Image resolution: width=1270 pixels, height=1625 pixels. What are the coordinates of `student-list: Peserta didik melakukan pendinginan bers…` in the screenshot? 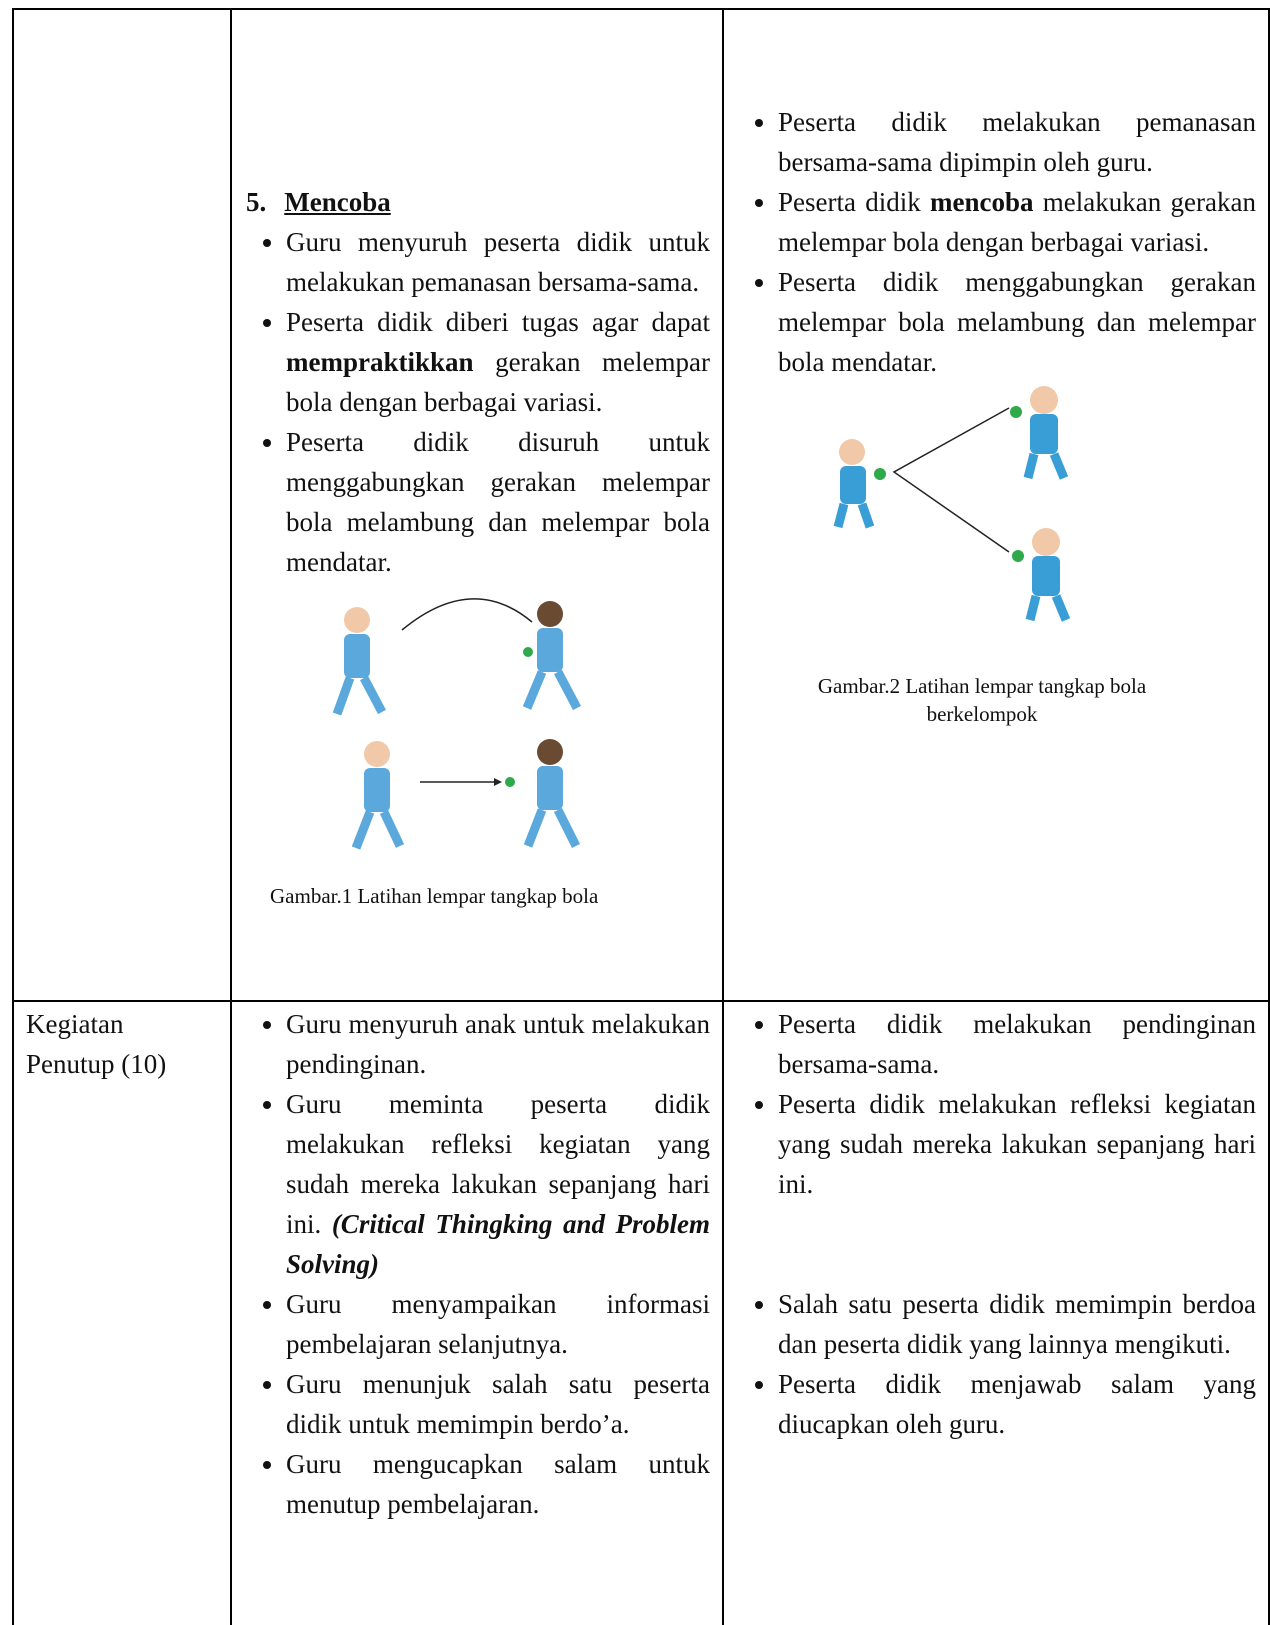 It's located at (996, 1224).